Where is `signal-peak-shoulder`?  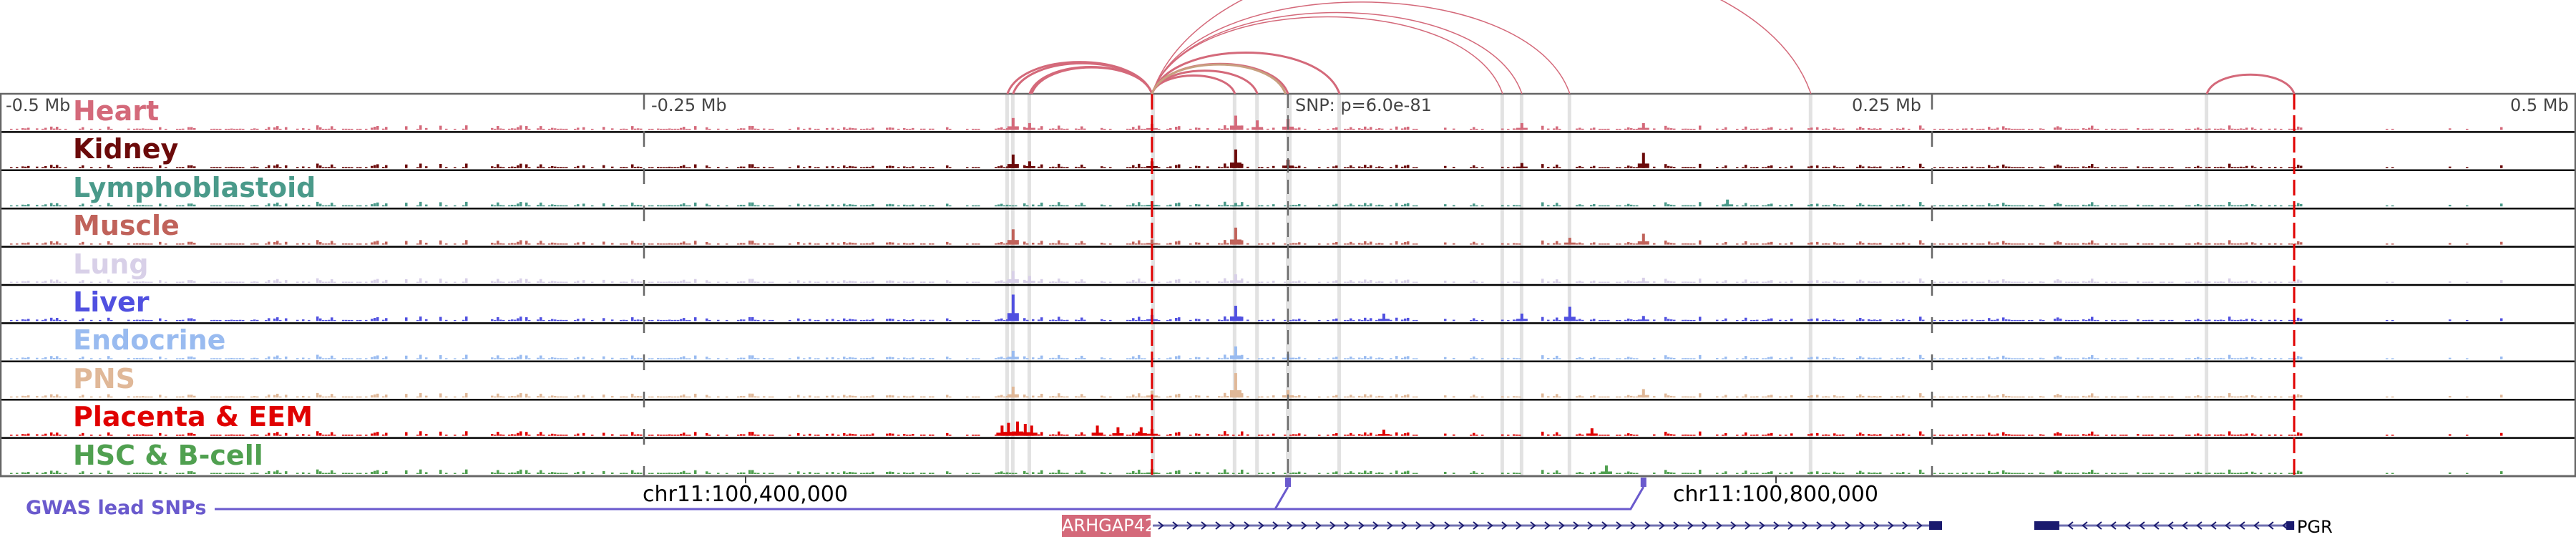
signal-peak-shoulder is located at coordinates (1152, 244).